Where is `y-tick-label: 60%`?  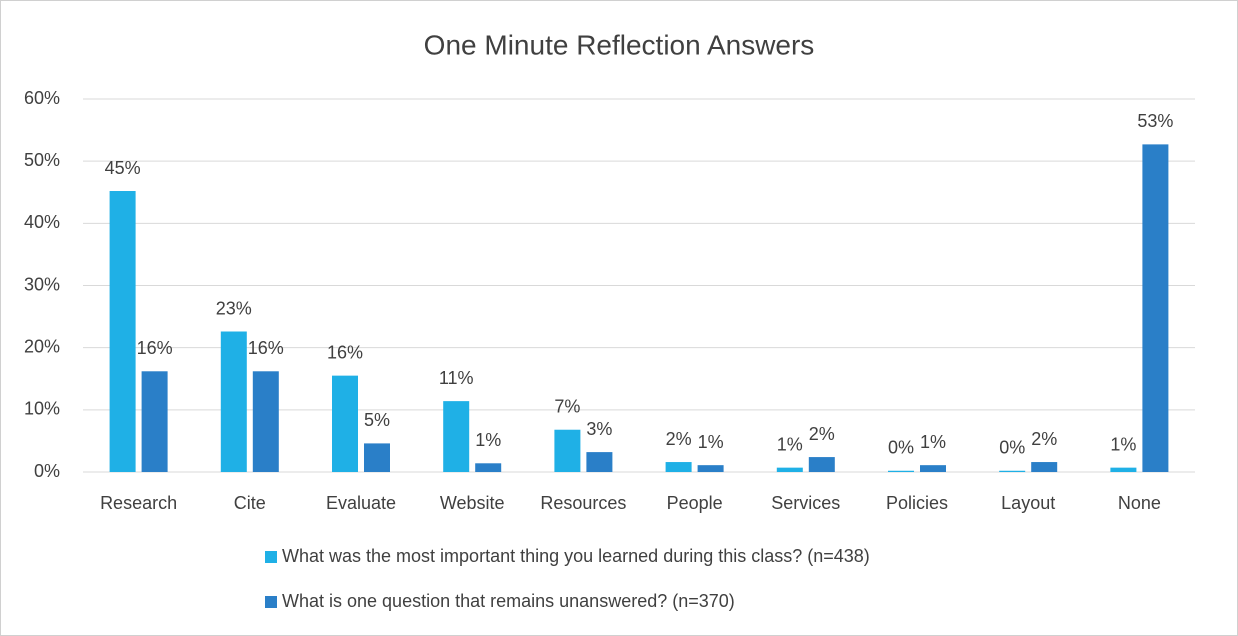
y-tick-label: 60% is located at coordinates (42, 98).